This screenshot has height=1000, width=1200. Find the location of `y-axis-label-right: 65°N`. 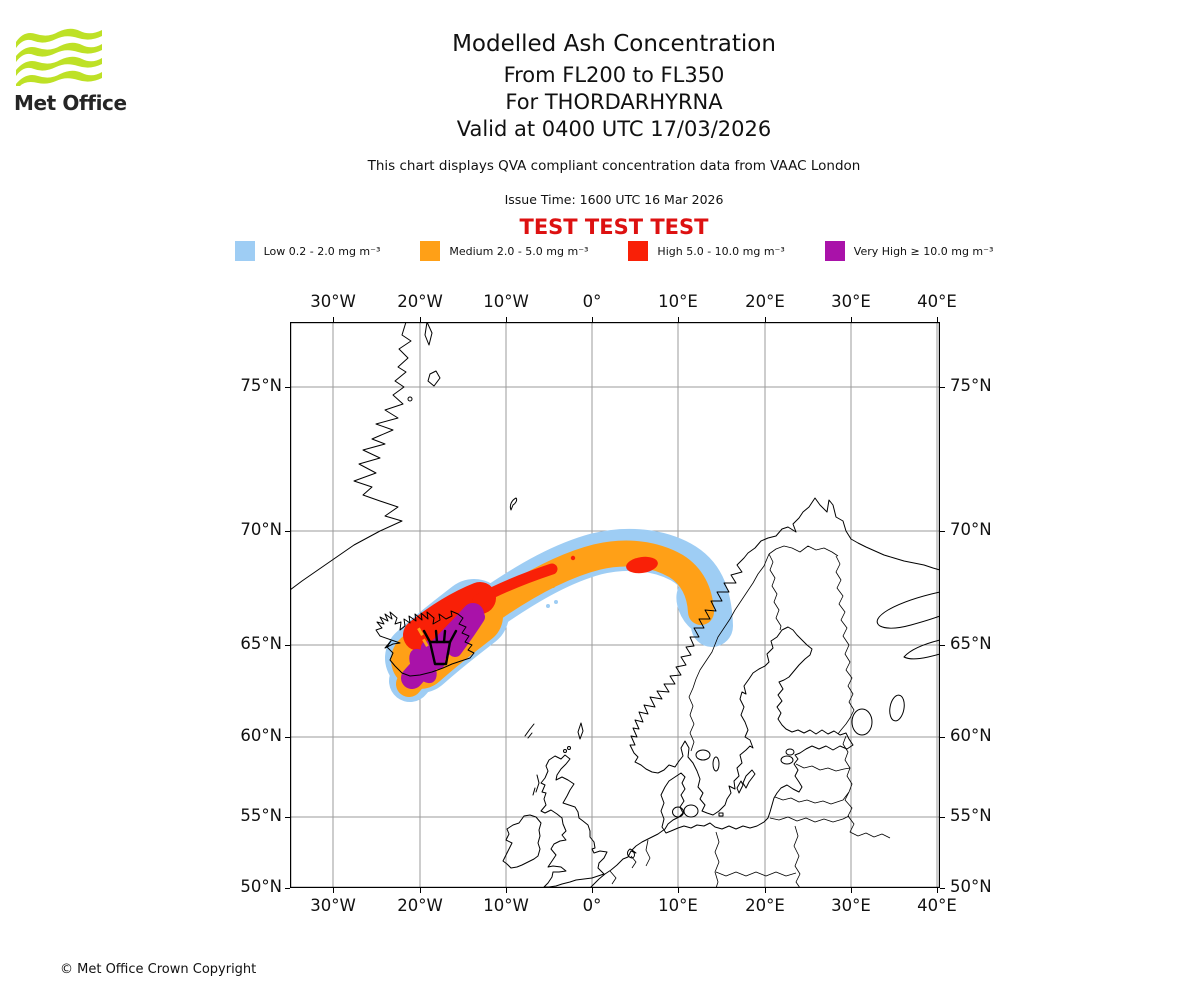

y-axis-label-right: 65°N is located at coordinates (971, 643).